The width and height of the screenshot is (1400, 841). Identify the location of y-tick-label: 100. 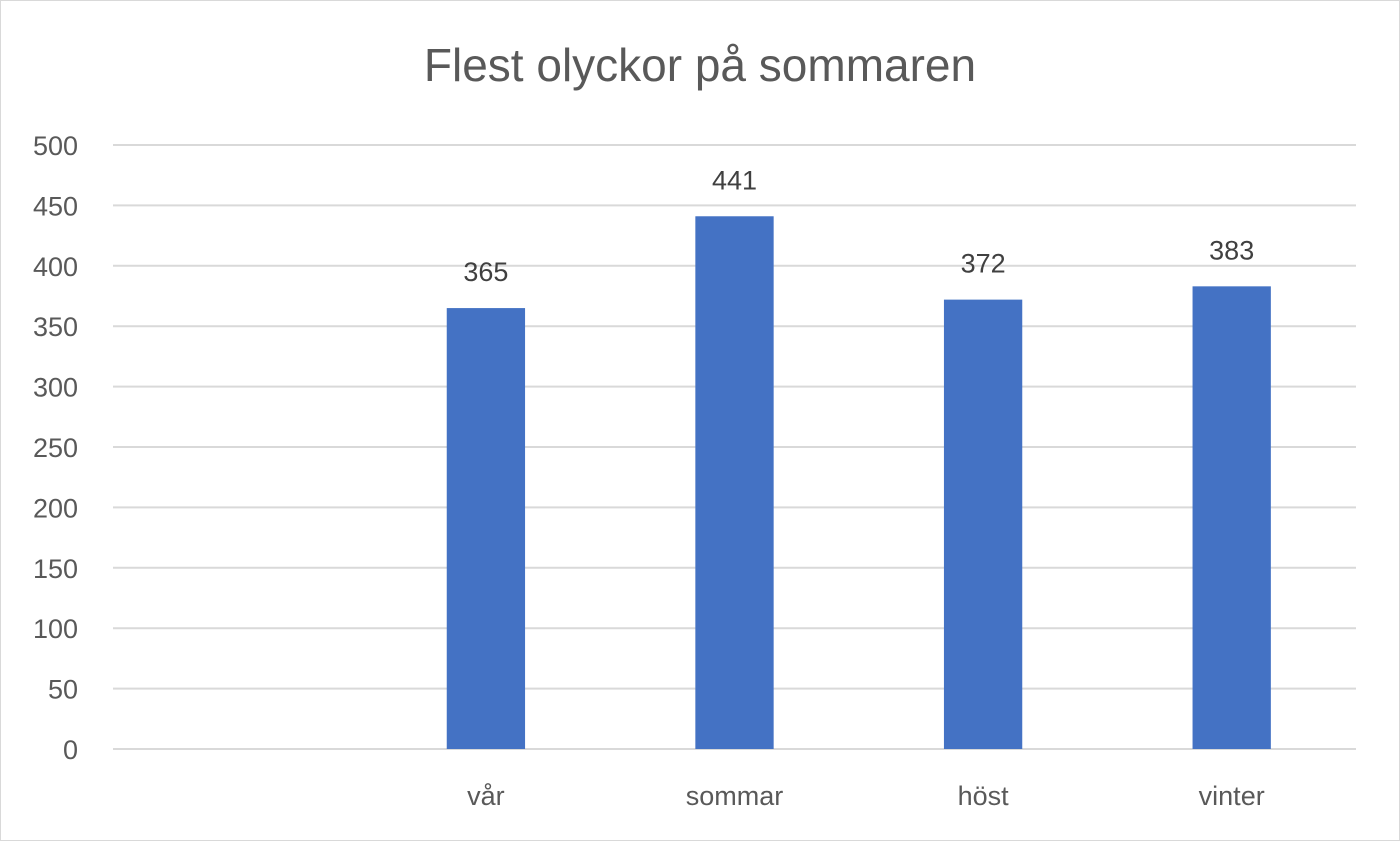
(55, 629).